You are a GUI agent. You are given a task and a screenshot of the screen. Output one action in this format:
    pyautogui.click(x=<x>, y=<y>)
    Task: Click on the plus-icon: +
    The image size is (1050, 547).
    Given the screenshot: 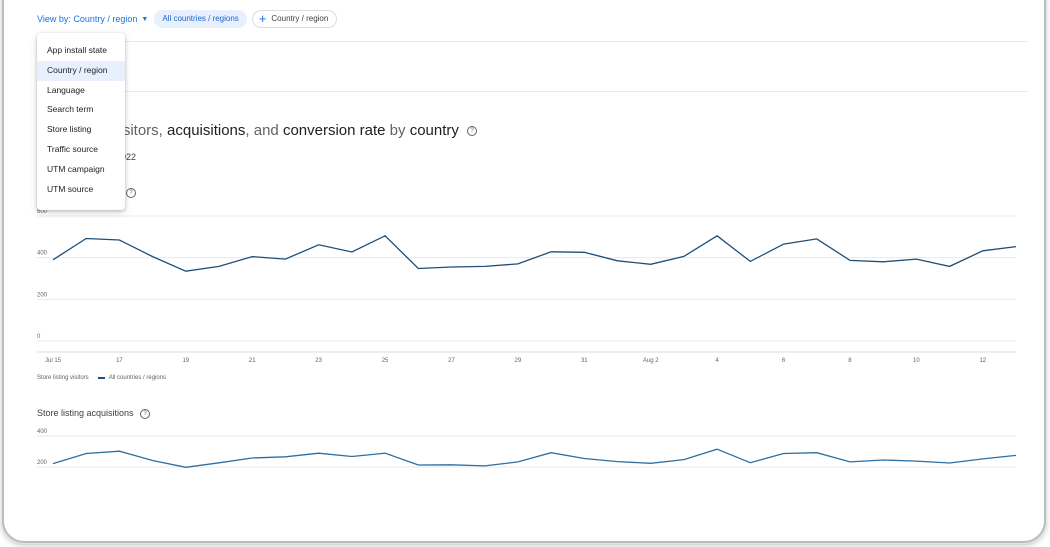 What is the action you would take?
    pyautogui.click(x=262, y=18)
    